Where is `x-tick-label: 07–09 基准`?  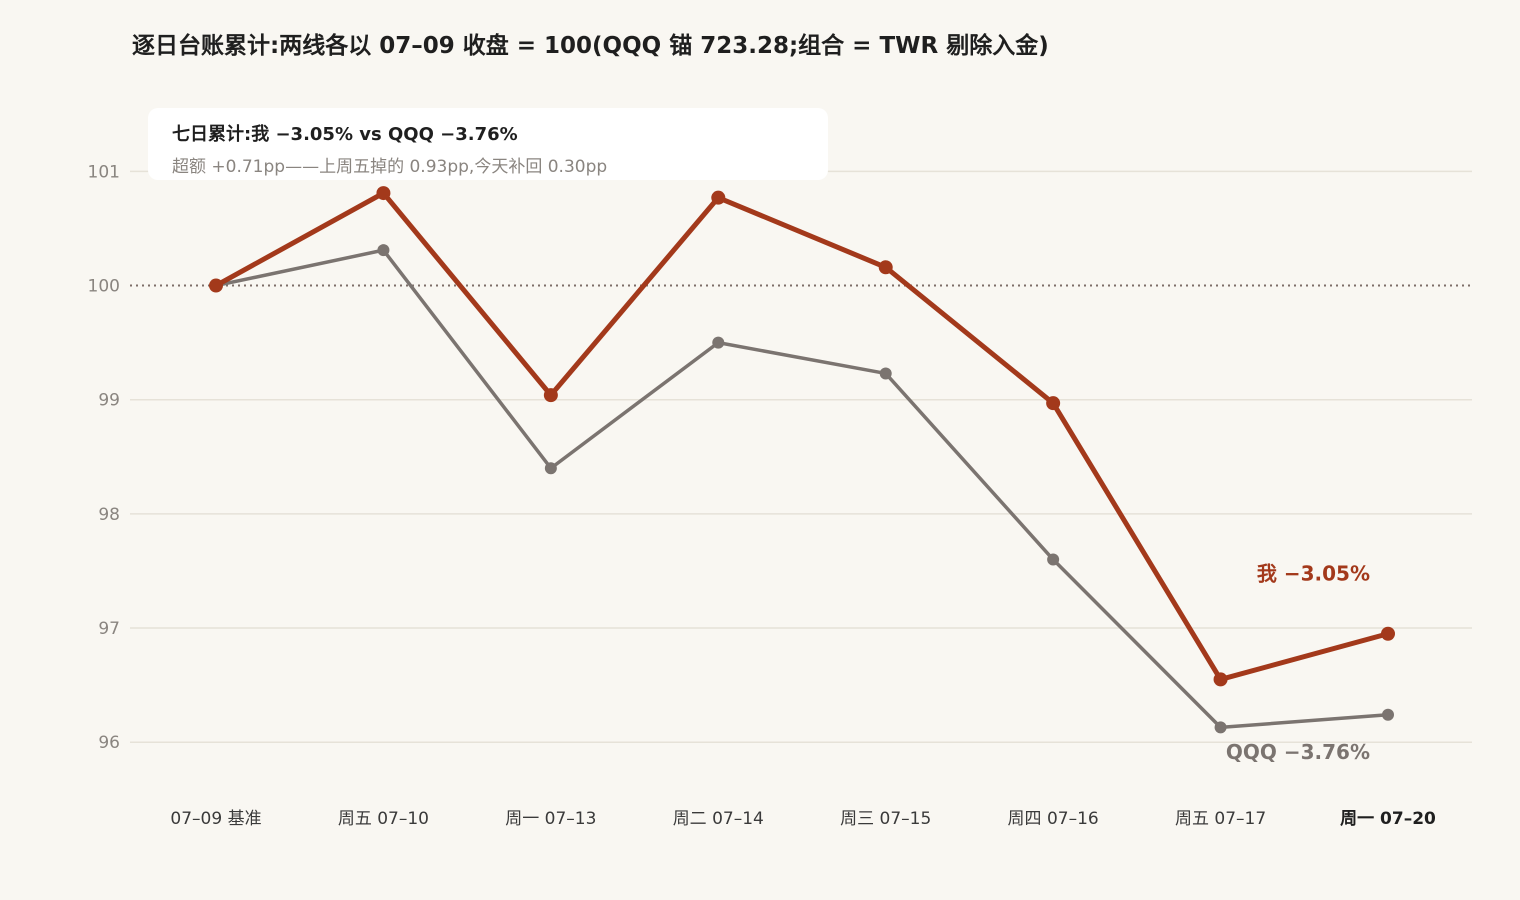
x-tick-label: 07–09 基准 is located at coordinates (215, 819).